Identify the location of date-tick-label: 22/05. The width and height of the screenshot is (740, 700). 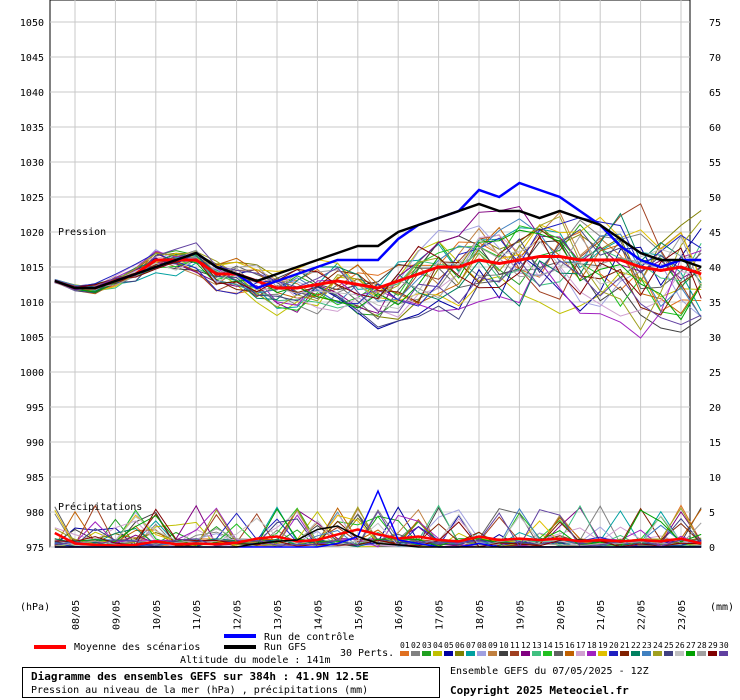
(642, 615).